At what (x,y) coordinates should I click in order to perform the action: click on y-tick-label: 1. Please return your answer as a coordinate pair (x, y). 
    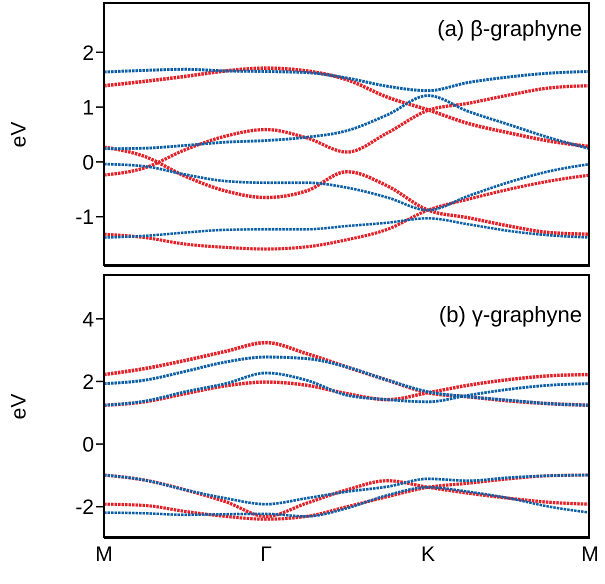
    Looking at the image, I should click on (88, 108).